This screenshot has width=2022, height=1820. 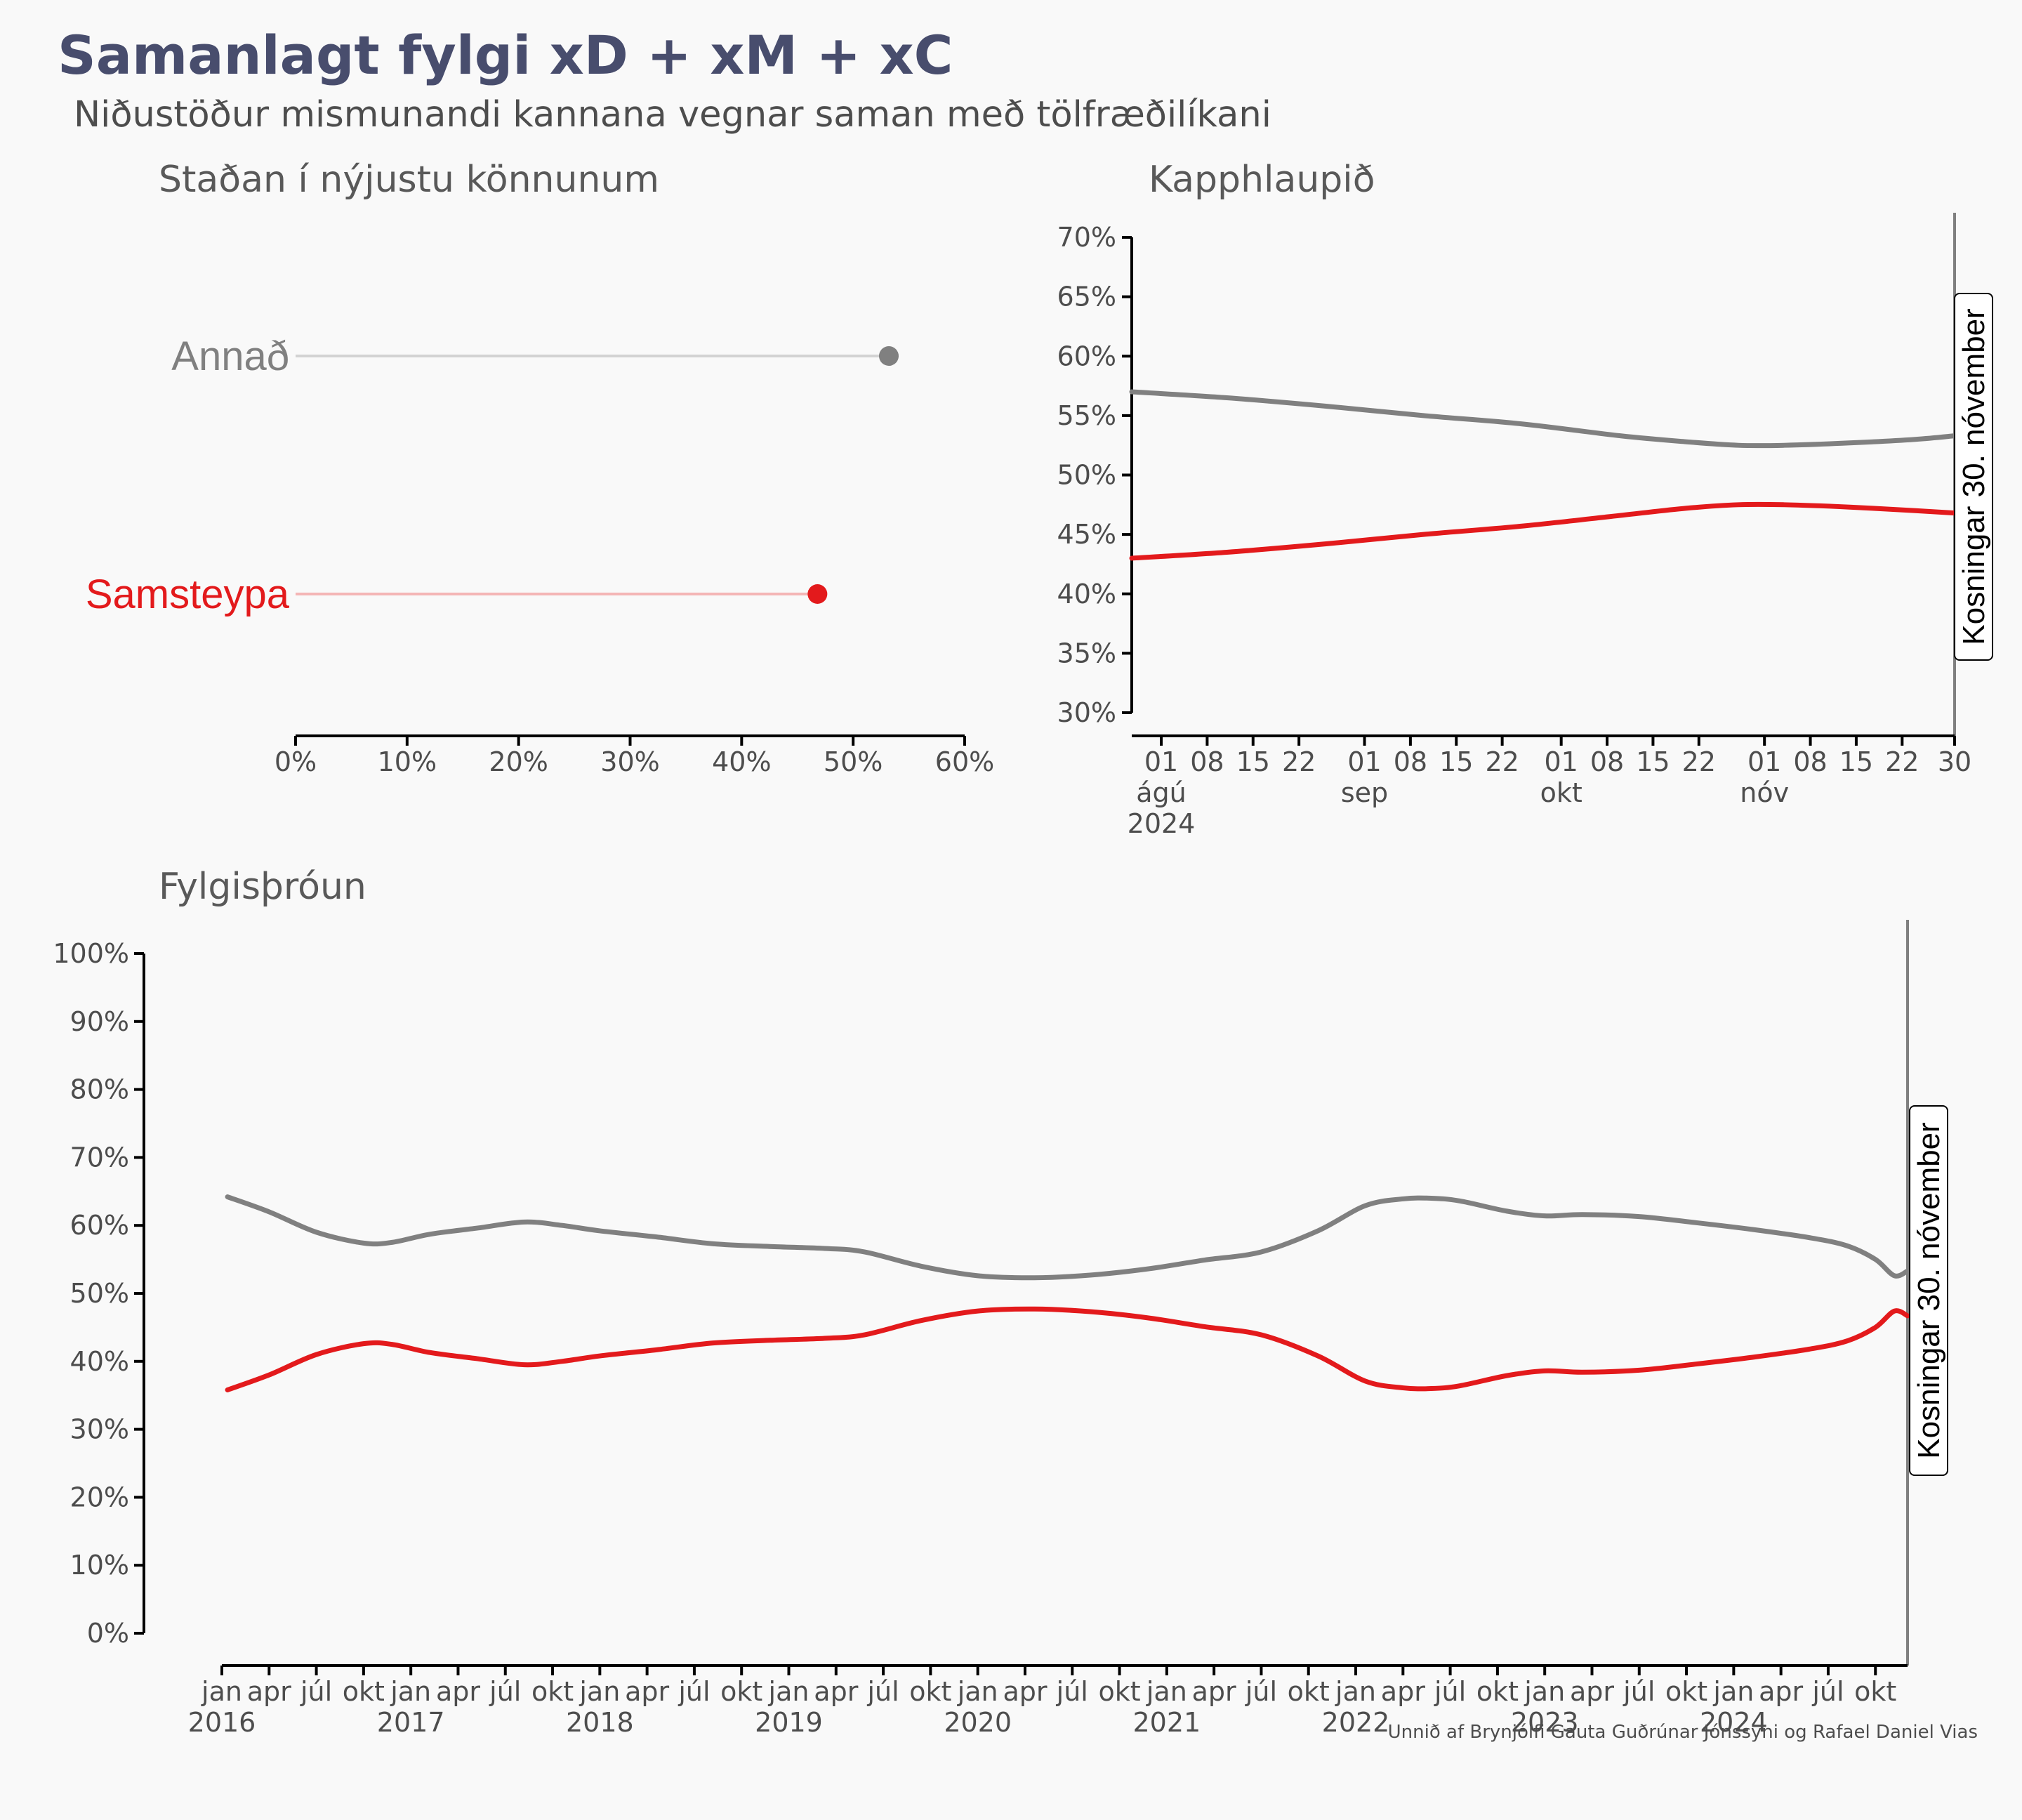 What do you see at coordinates (99, 1429) in the screenshot?
I see `trend-y-tick-label: 30%` at bounding box center [99, 1429].